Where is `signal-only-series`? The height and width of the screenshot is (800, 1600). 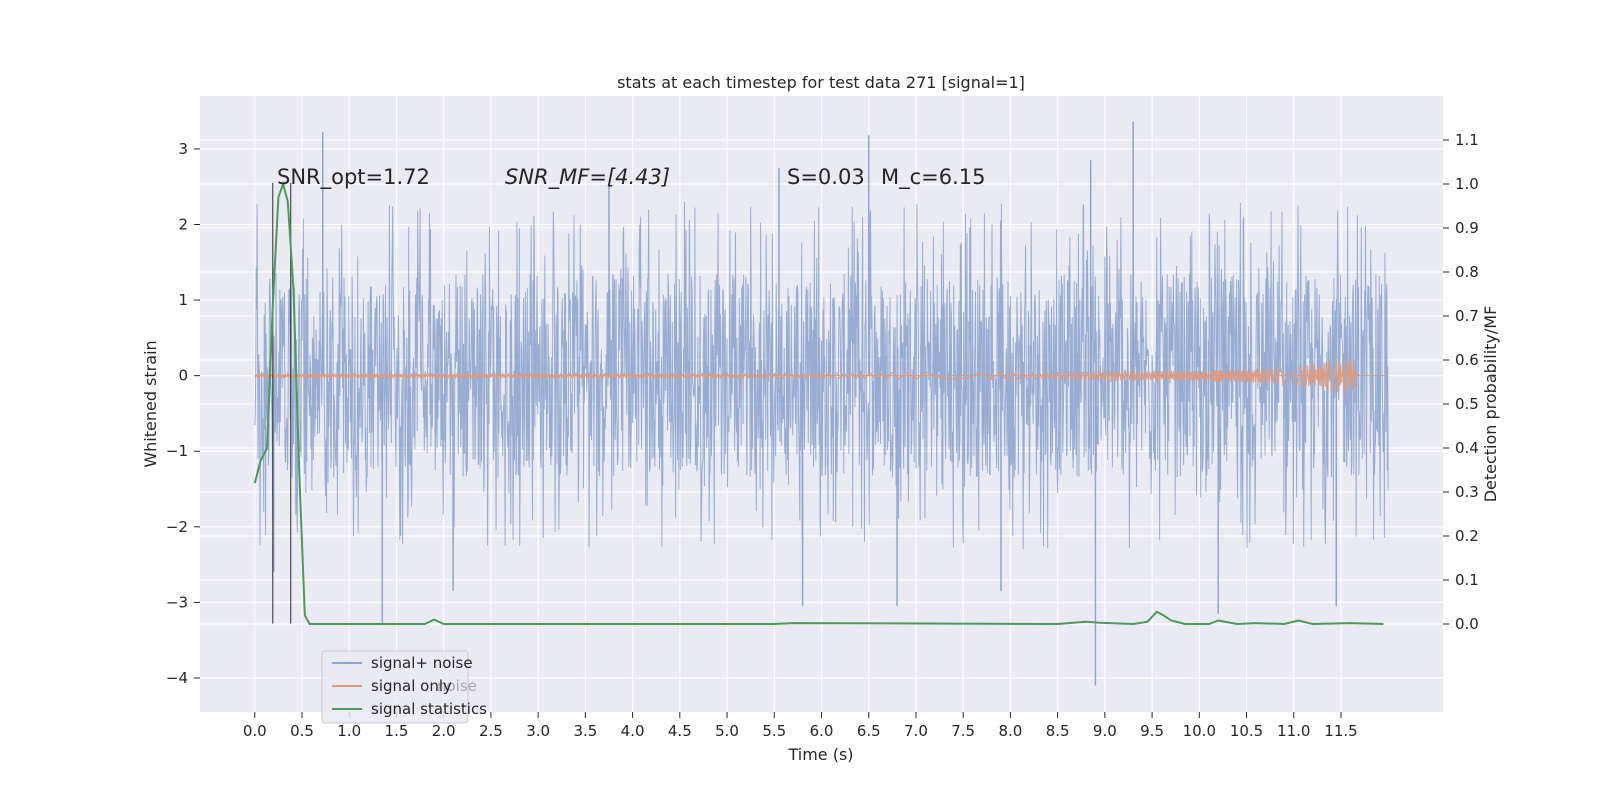 signal-only-series is located at coordinates (821, 376).